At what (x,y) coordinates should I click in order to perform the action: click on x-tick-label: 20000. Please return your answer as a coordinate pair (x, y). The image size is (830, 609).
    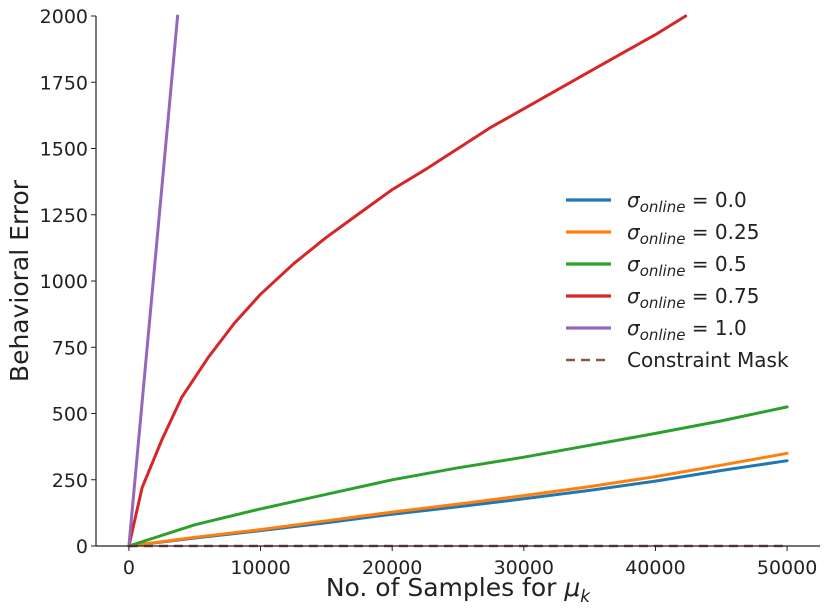
    Looking at the image, I should click on (392, 568).